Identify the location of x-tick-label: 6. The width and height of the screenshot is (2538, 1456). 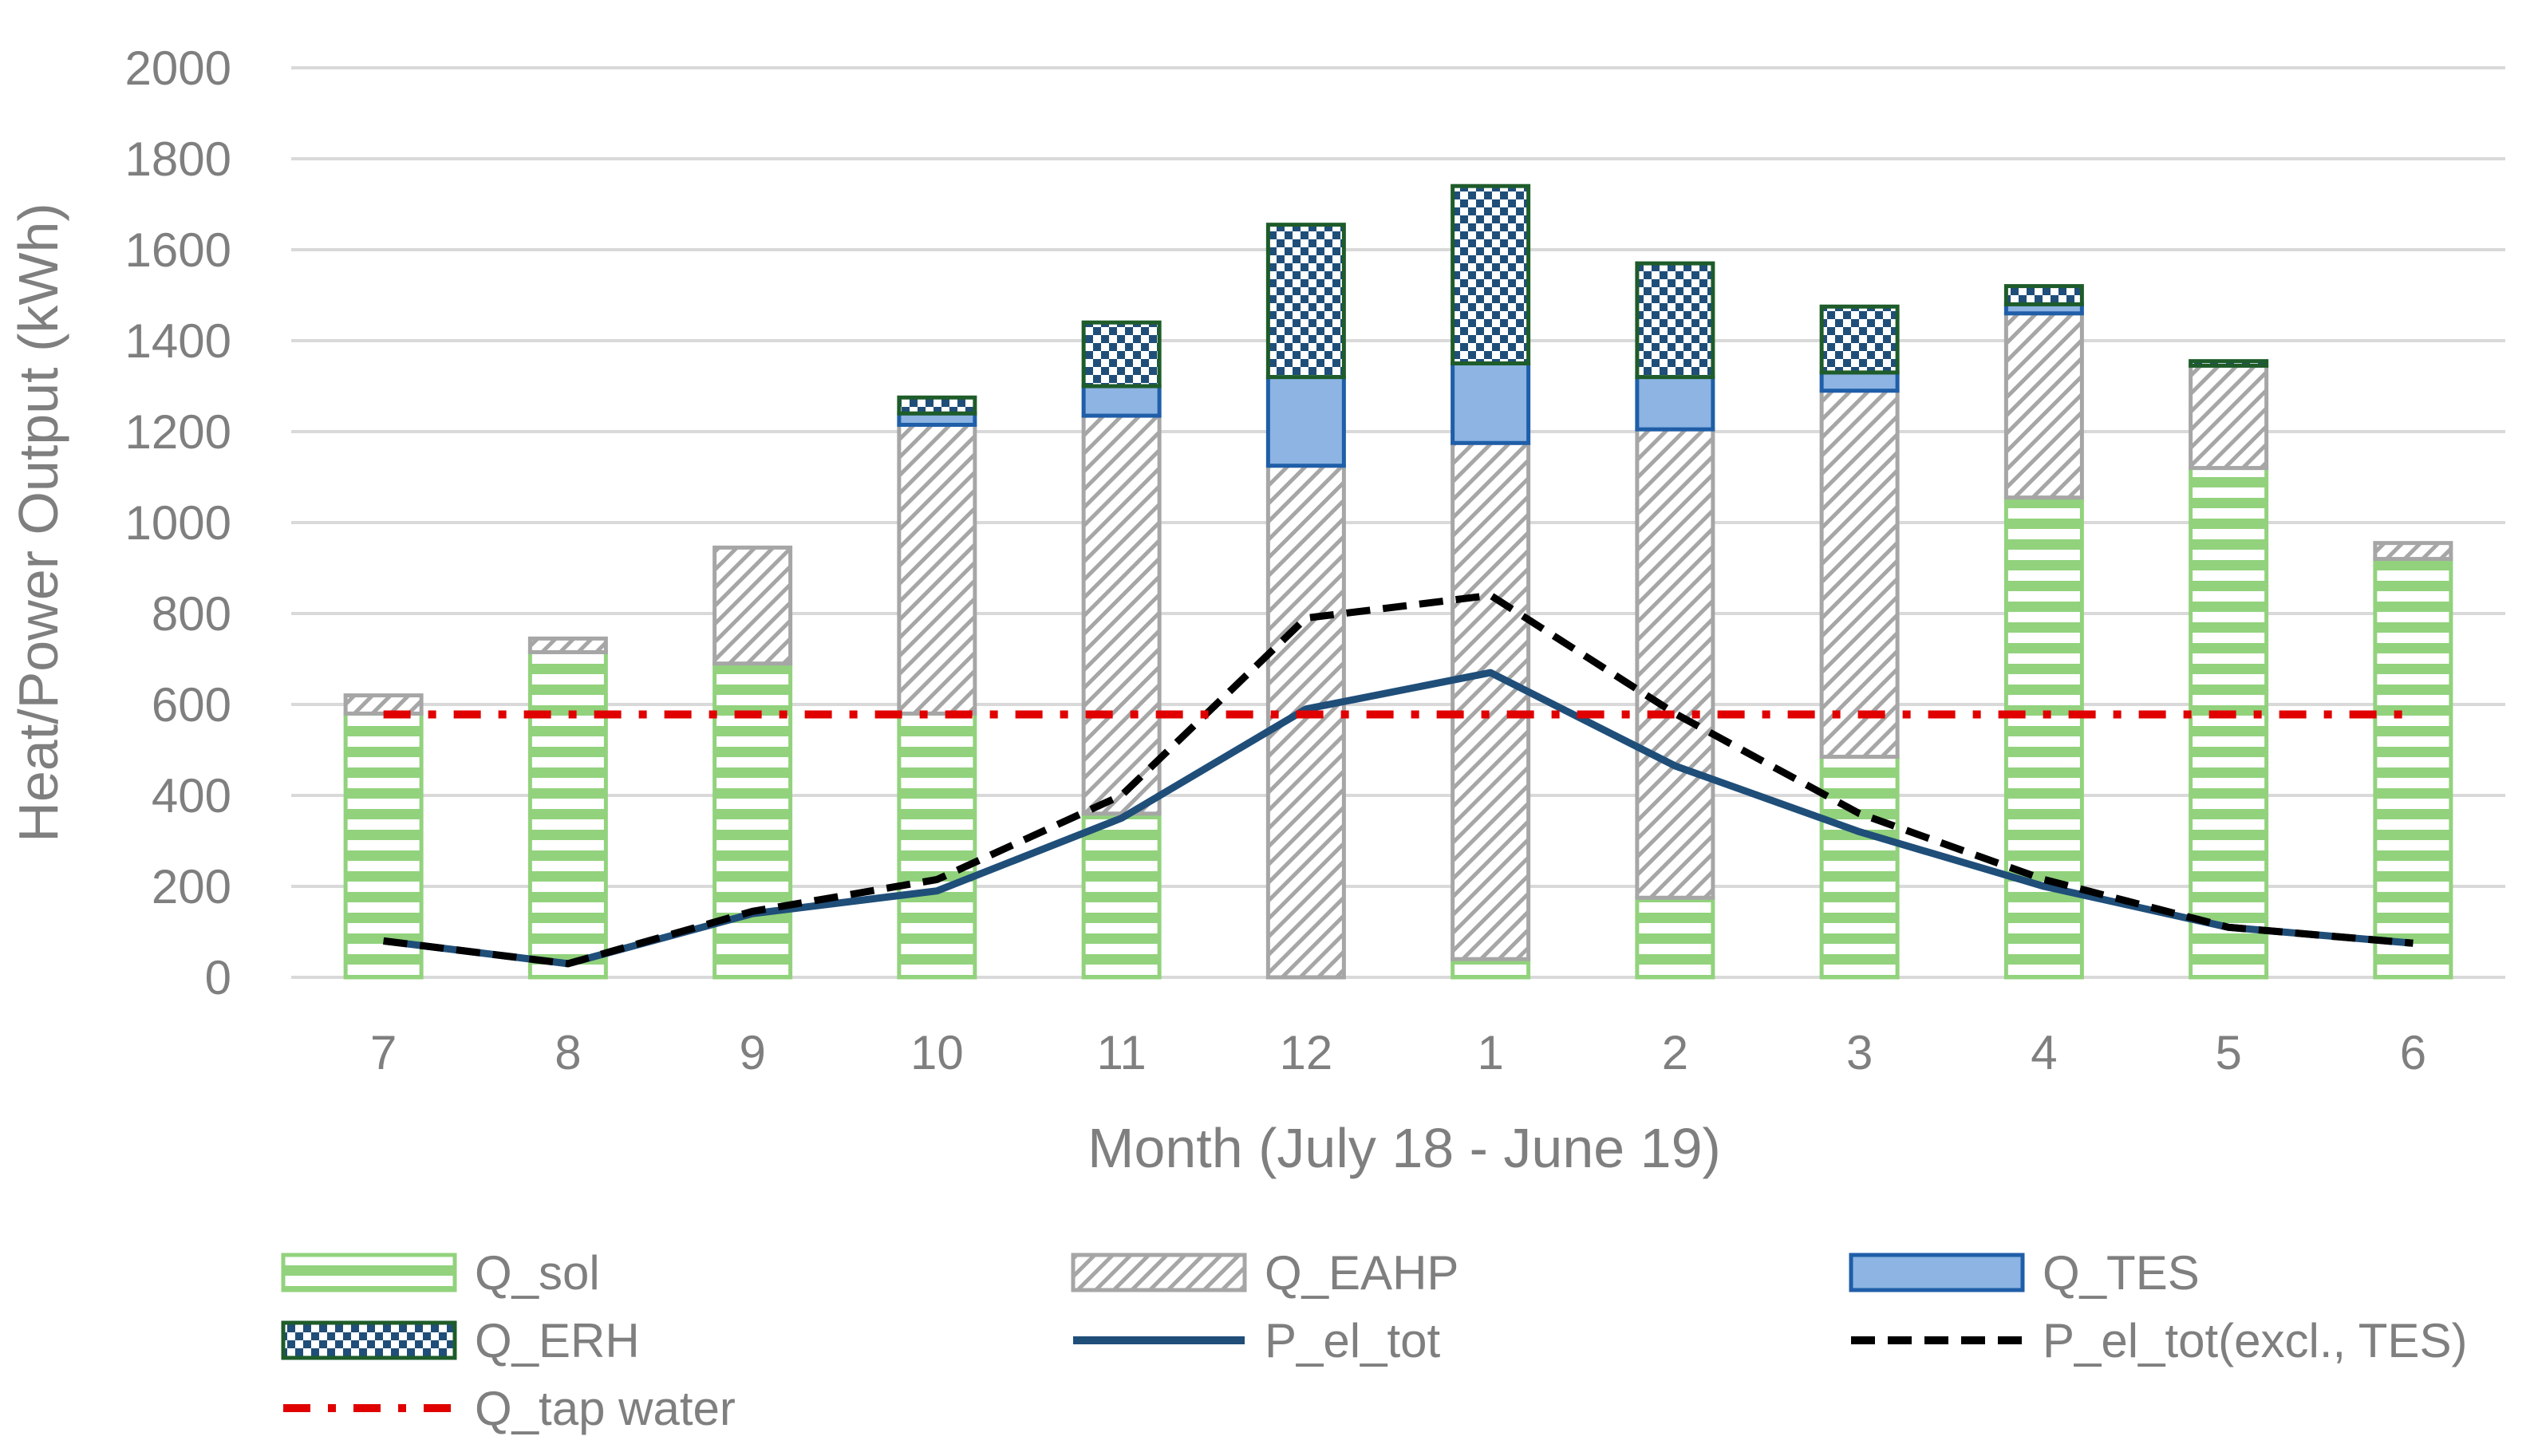
(2413, 1052).